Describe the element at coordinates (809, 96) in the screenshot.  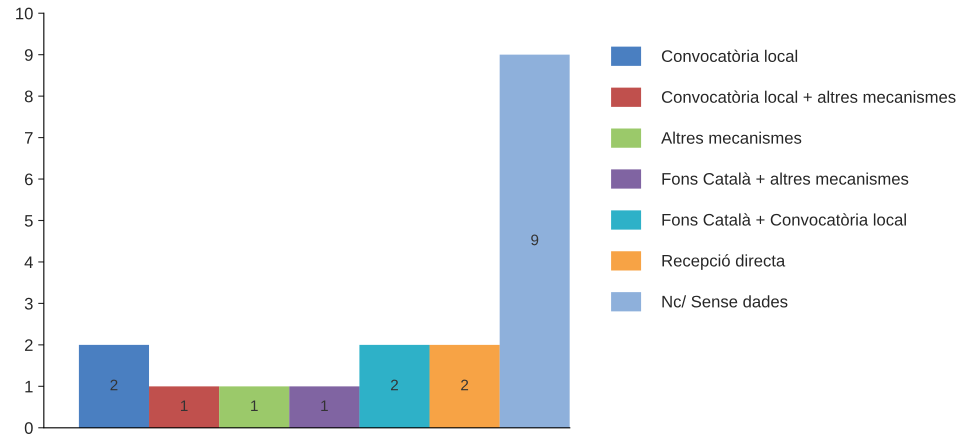
I see `legend-label: Convocatòria local + altres mecanismes` at that location.